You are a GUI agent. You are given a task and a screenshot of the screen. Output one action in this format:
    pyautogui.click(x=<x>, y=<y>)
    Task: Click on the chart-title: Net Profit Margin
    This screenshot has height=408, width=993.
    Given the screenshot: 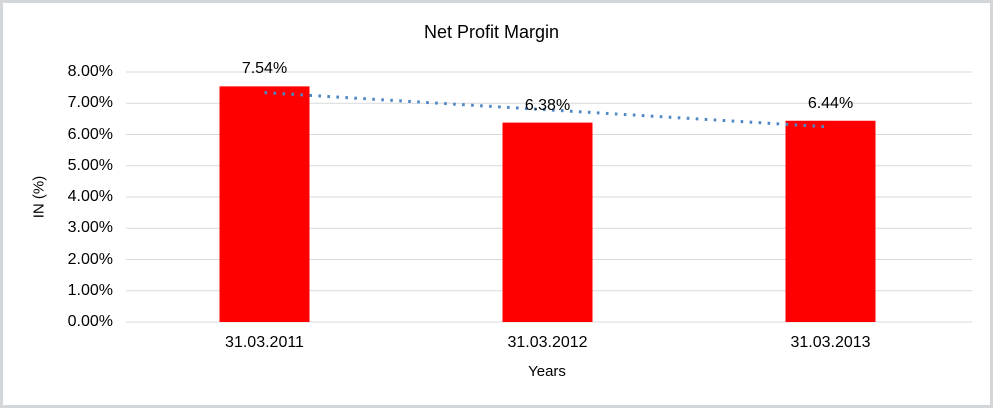 What is the action you would take?
    pyautogui.click(x=491, y=32)
    